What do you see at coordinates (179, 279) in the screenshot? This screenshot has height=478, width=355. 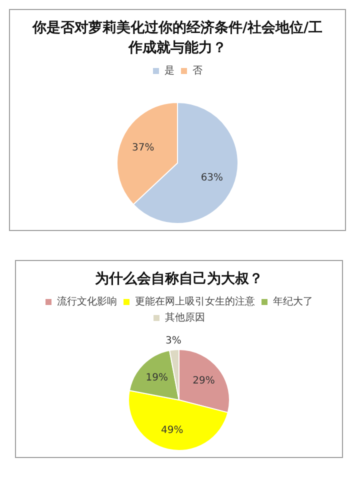 I see `chart-title: 为什么会自称自己为大叔？` at bounding box center [179, 279].